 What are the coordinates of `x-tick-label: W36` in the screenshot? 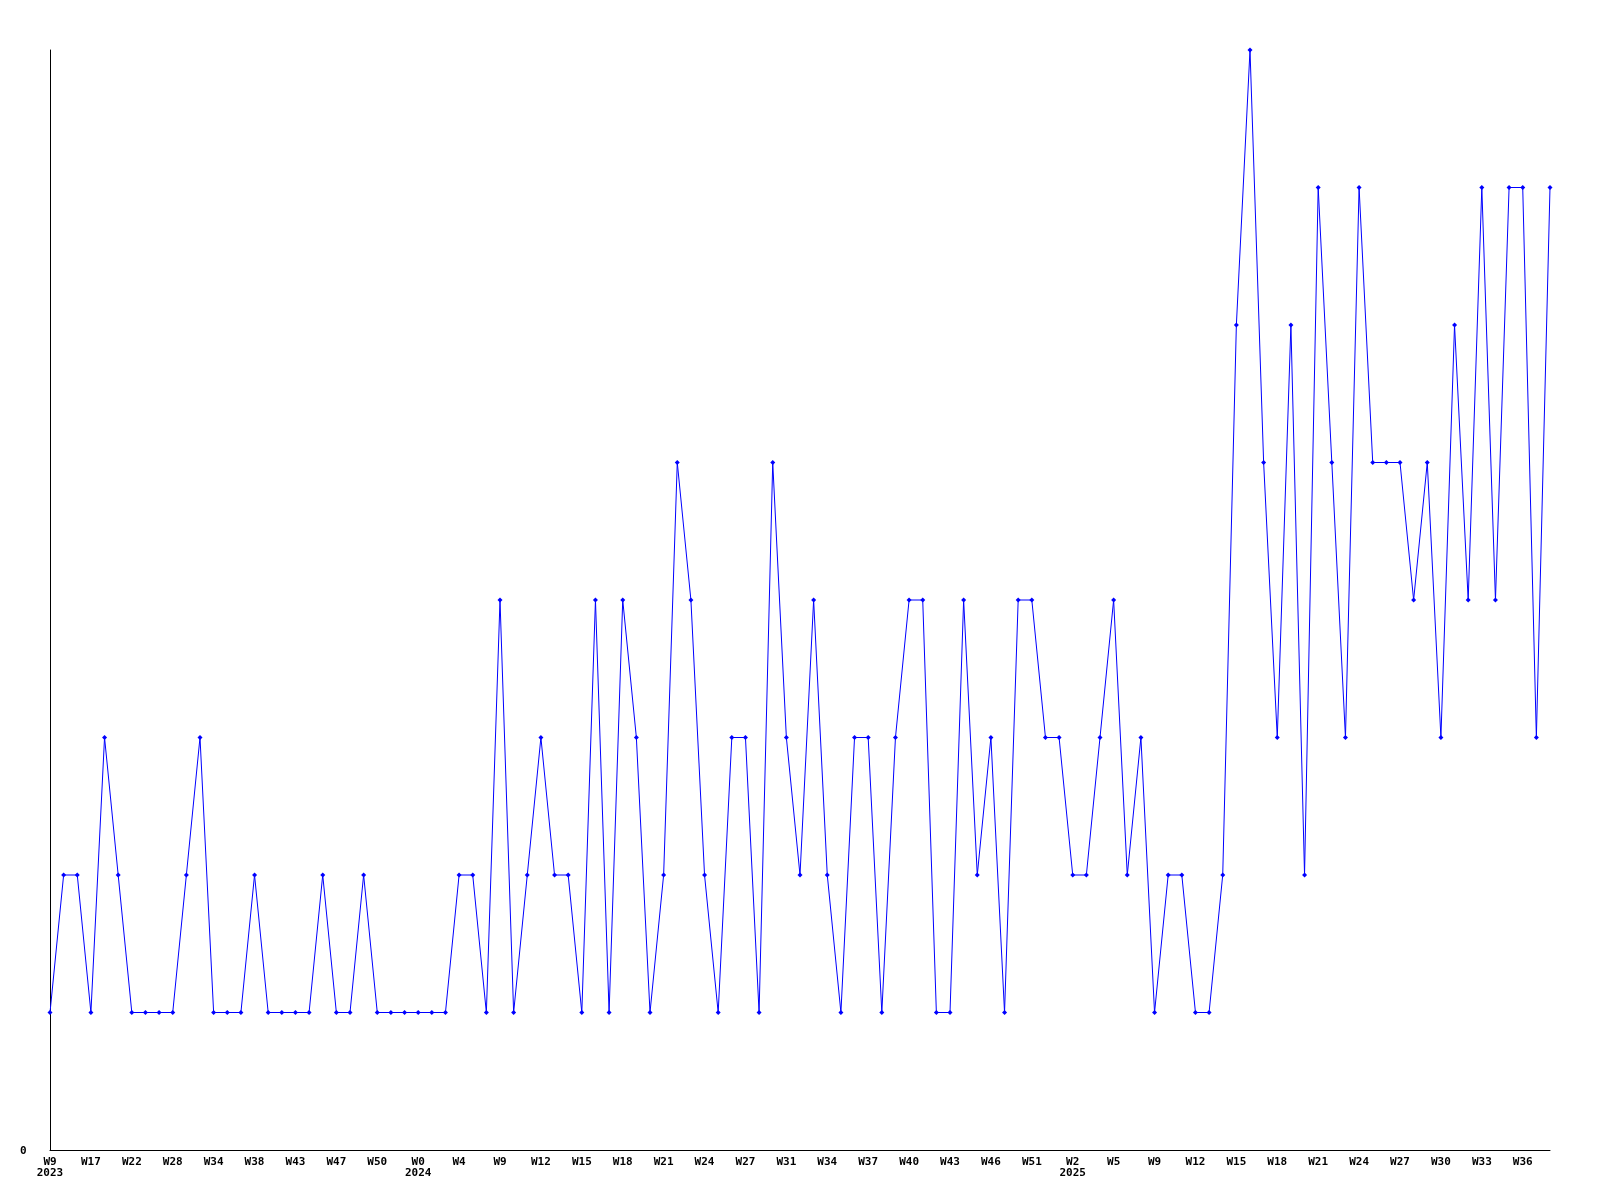 It's located at (1523, 1161).